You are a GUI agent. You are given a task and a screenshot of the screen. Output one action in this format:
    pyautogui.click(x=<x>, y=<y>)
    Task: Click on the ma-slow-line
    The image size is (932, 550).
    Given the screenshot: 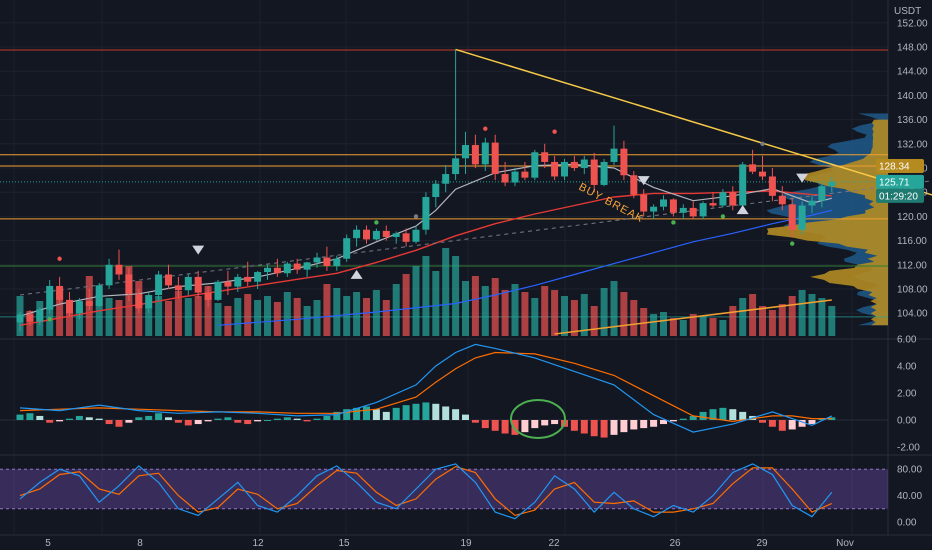 What is the action you would take?
    pyautogui.click(x=524, y=267)
    